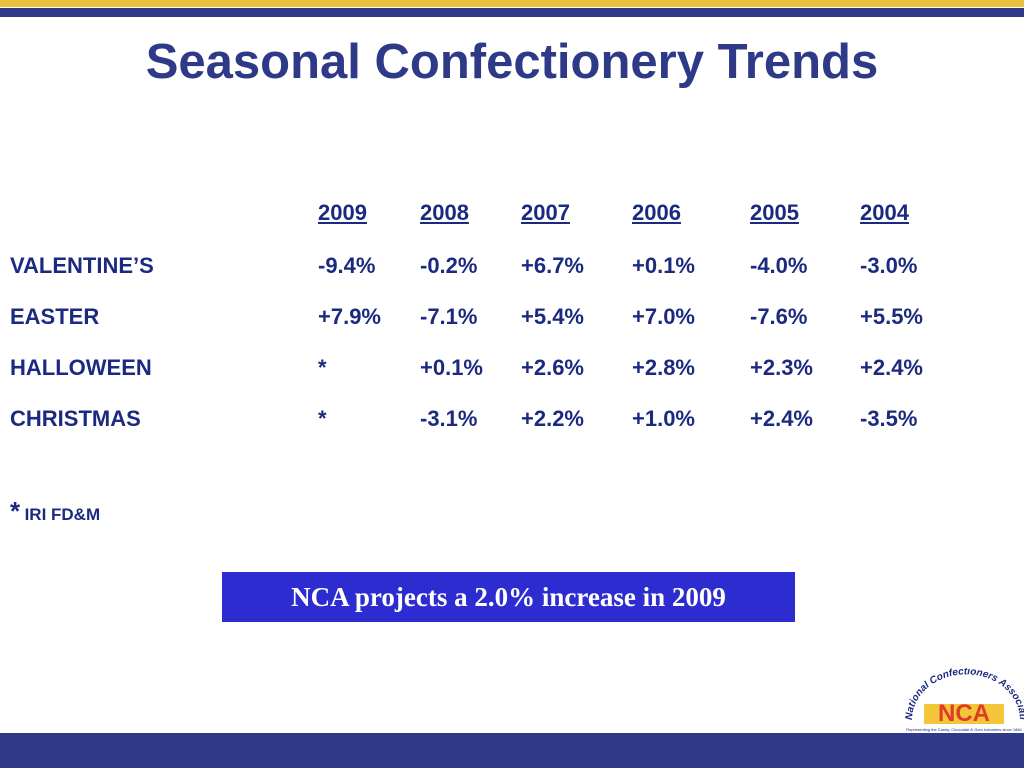 This screenshot has width=1024, height=768. I want to click on logo-block, so click(964, 714).